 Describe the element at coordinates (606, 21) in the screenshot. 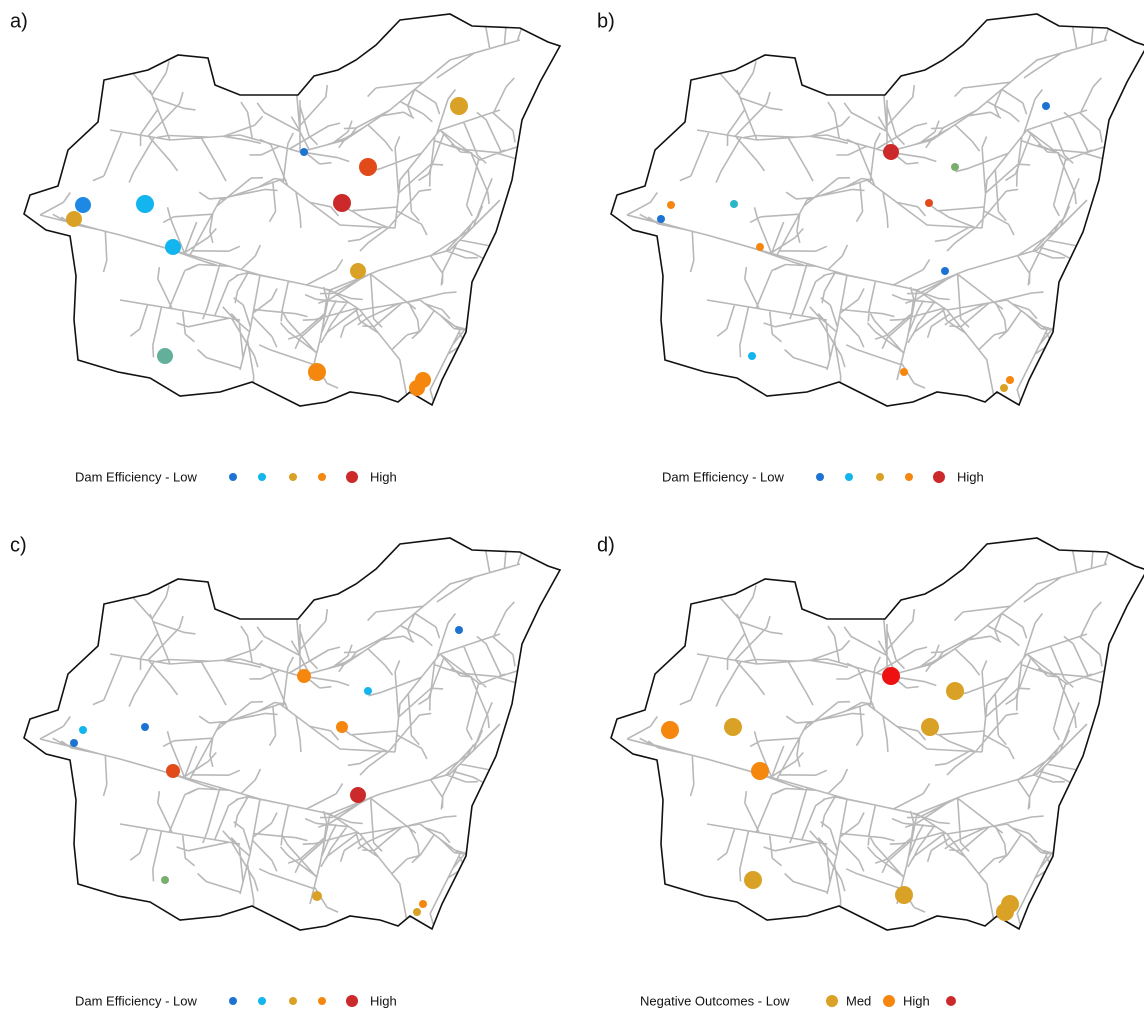

I see `panel-label: b)` at that location.